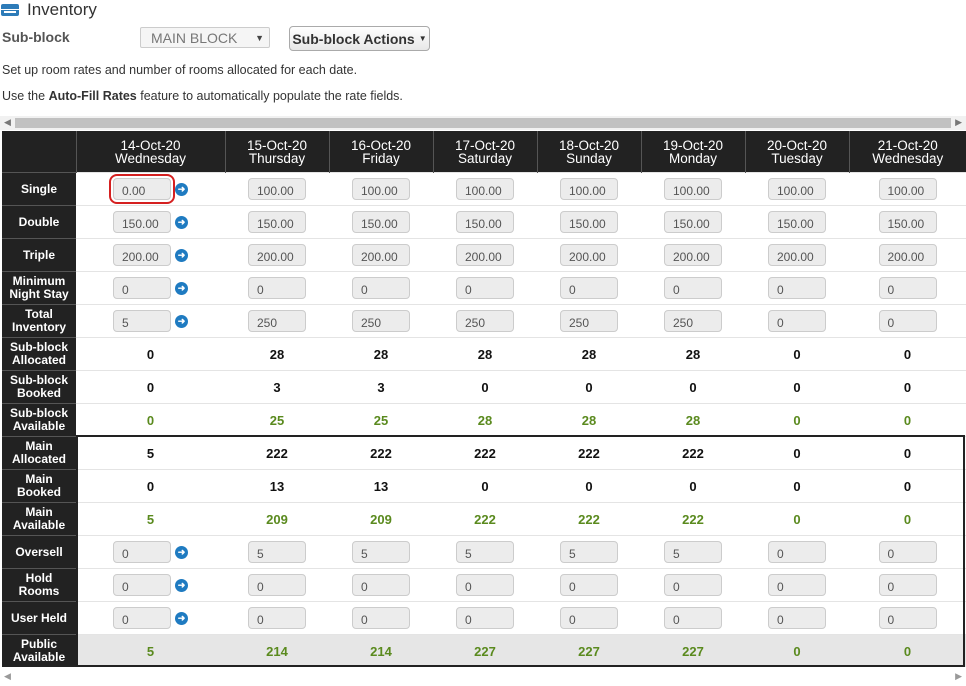 This screenshot has width=966, height=686. I want to click on horizontal-scrollbar-bottom: ◀ ▶, so click(483, 677).